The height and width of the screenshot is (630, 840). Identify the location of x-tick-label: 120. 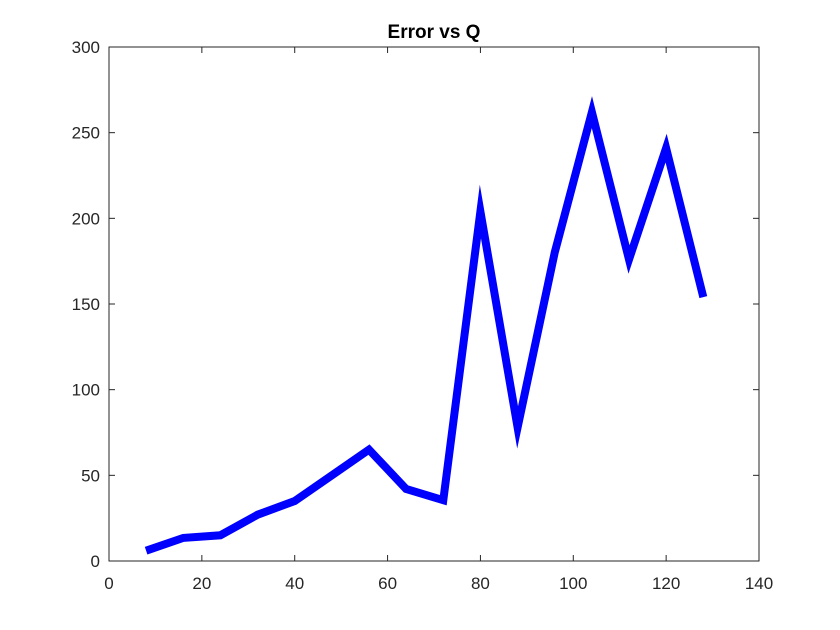
(666, 583).